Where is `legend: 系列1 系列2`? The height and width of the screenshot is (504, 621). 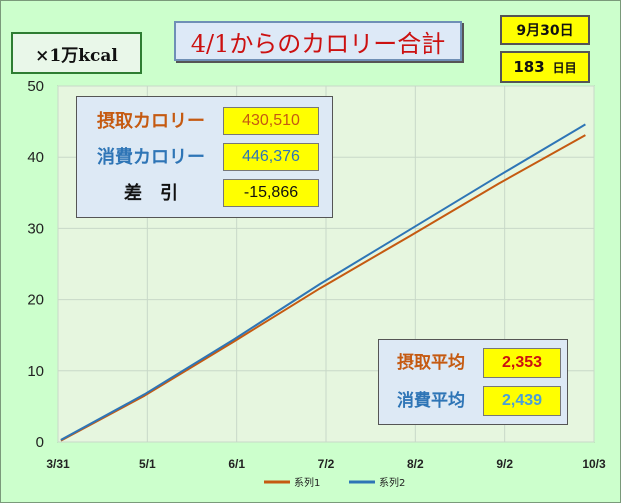 legend: 系列1 系列2 is located at coordinates (334, 482).